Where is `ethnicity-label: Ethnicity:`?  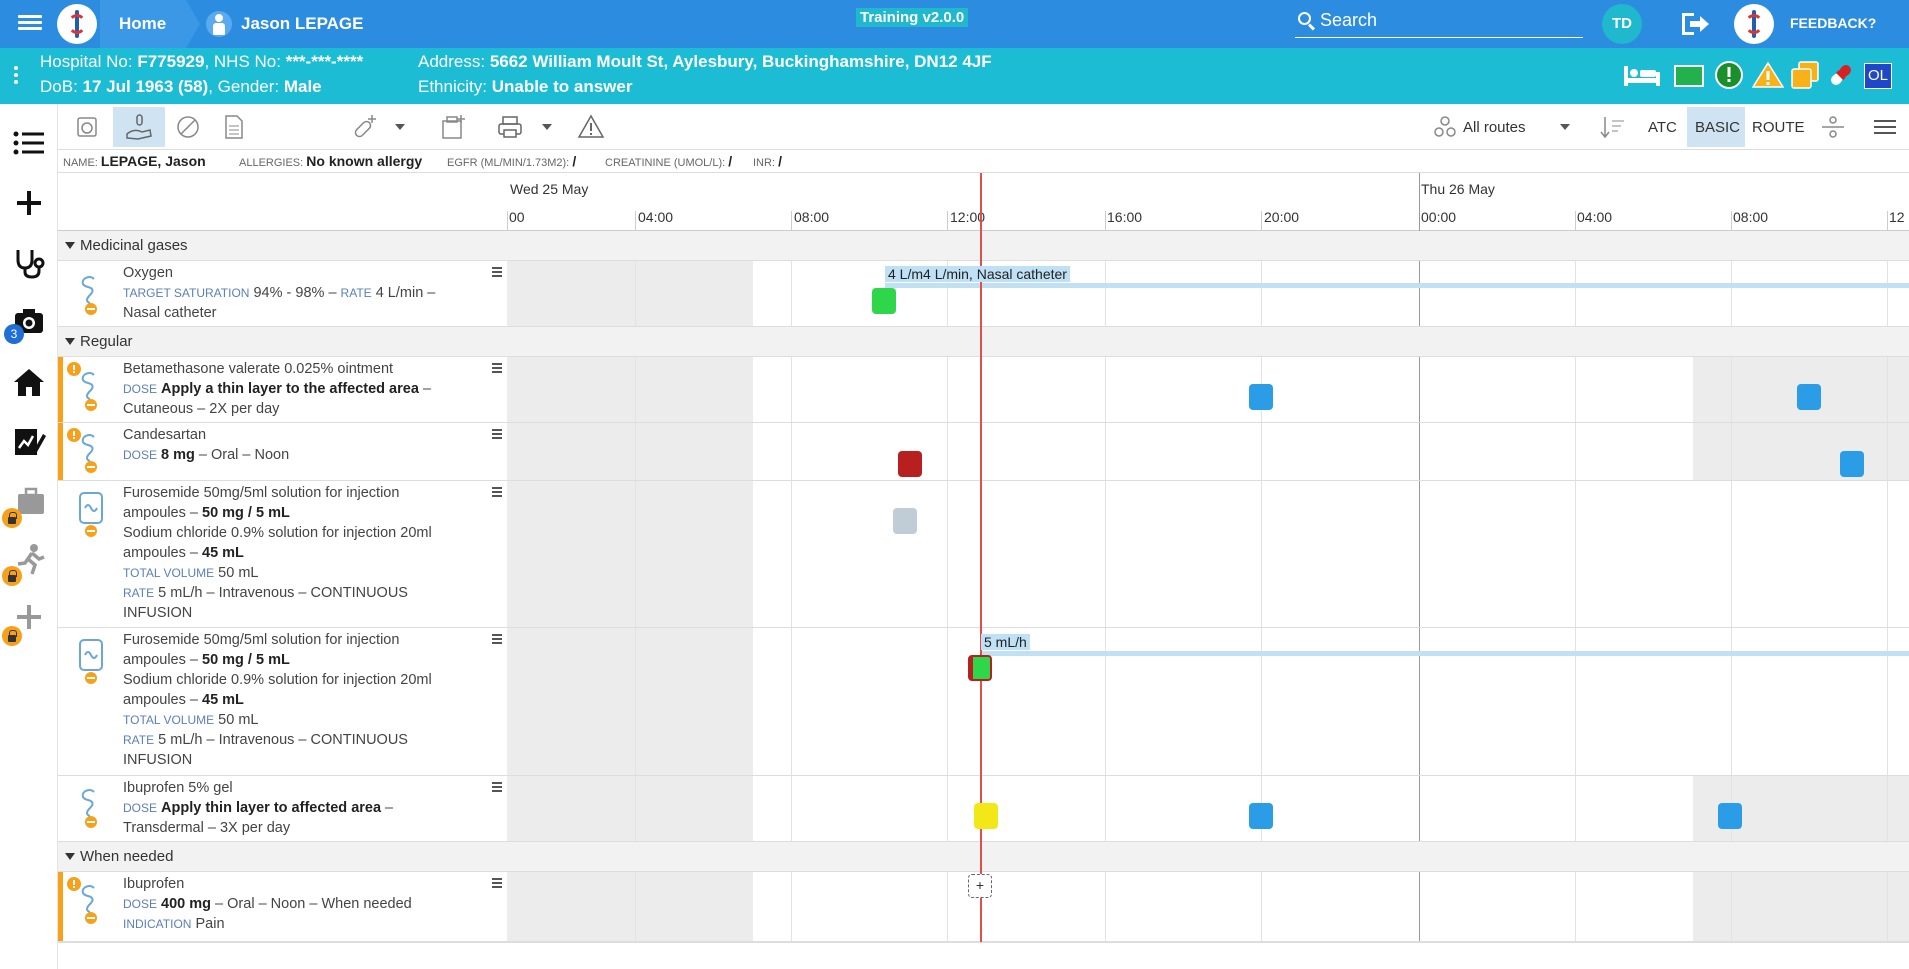
ethnicity-label: Ethnicity: is located at coordinates (455, 86).